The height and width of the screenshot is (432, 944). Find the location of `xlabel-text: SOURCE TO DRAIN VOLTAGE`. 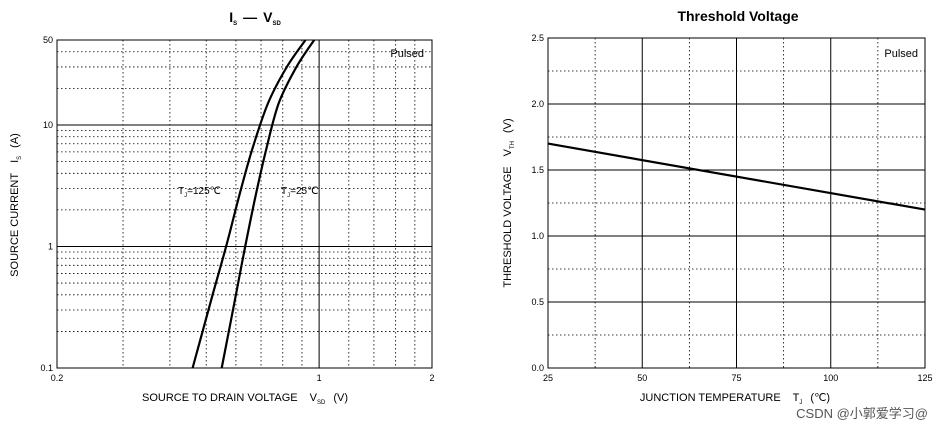

xlabel-text: SOURCE TO DRAIN VOLTAGE is located at coordinates (220, 398).